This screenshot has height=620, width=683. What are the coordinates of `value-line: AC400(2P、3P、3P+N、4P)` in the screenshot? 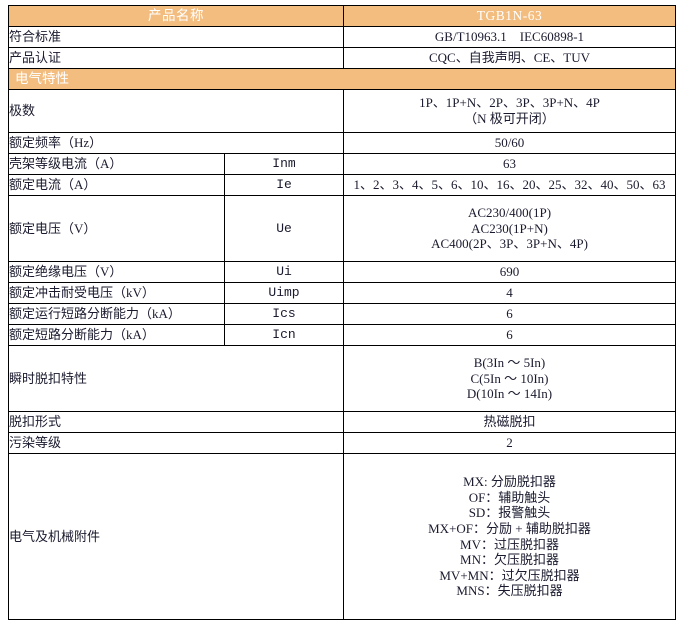 It's located at (509, 244).